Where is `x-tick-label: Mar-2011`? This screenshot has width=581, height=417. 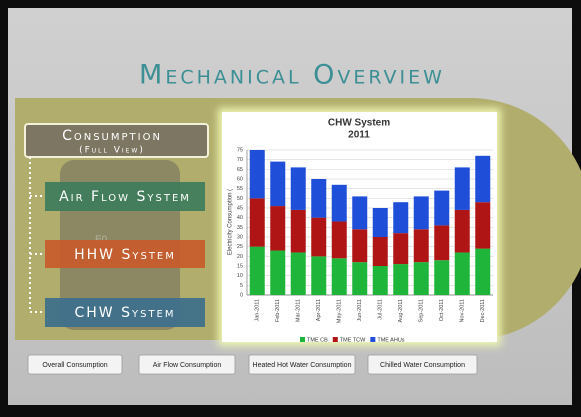 x-tick-label: Mar-2011 is located at coordinates (299, 310).